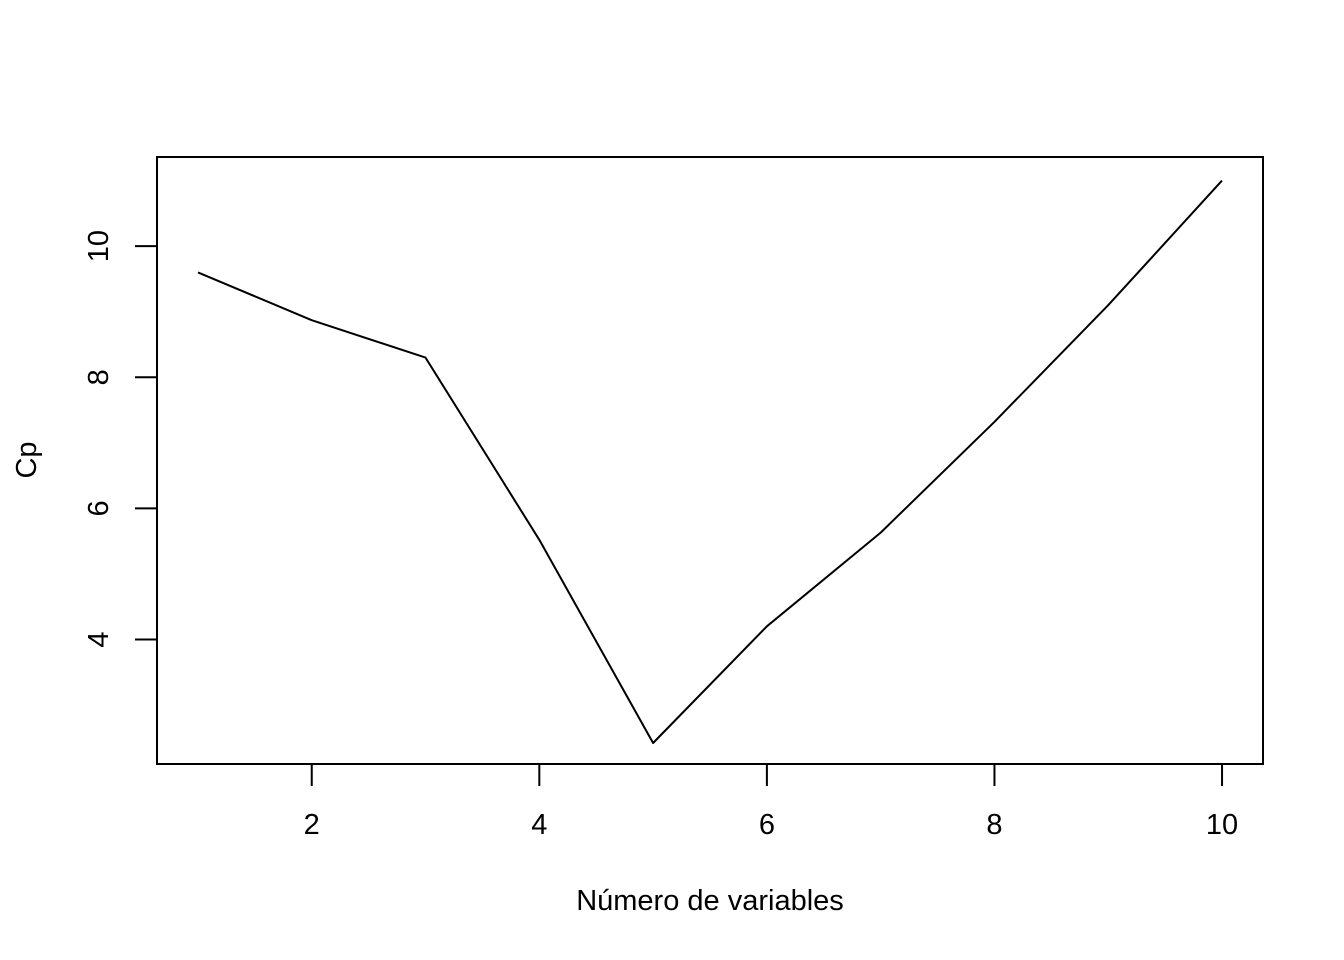 The height and width of the screenshot is (960, 1344). I want to click on x-tick-label: 2, so click(312, 825).